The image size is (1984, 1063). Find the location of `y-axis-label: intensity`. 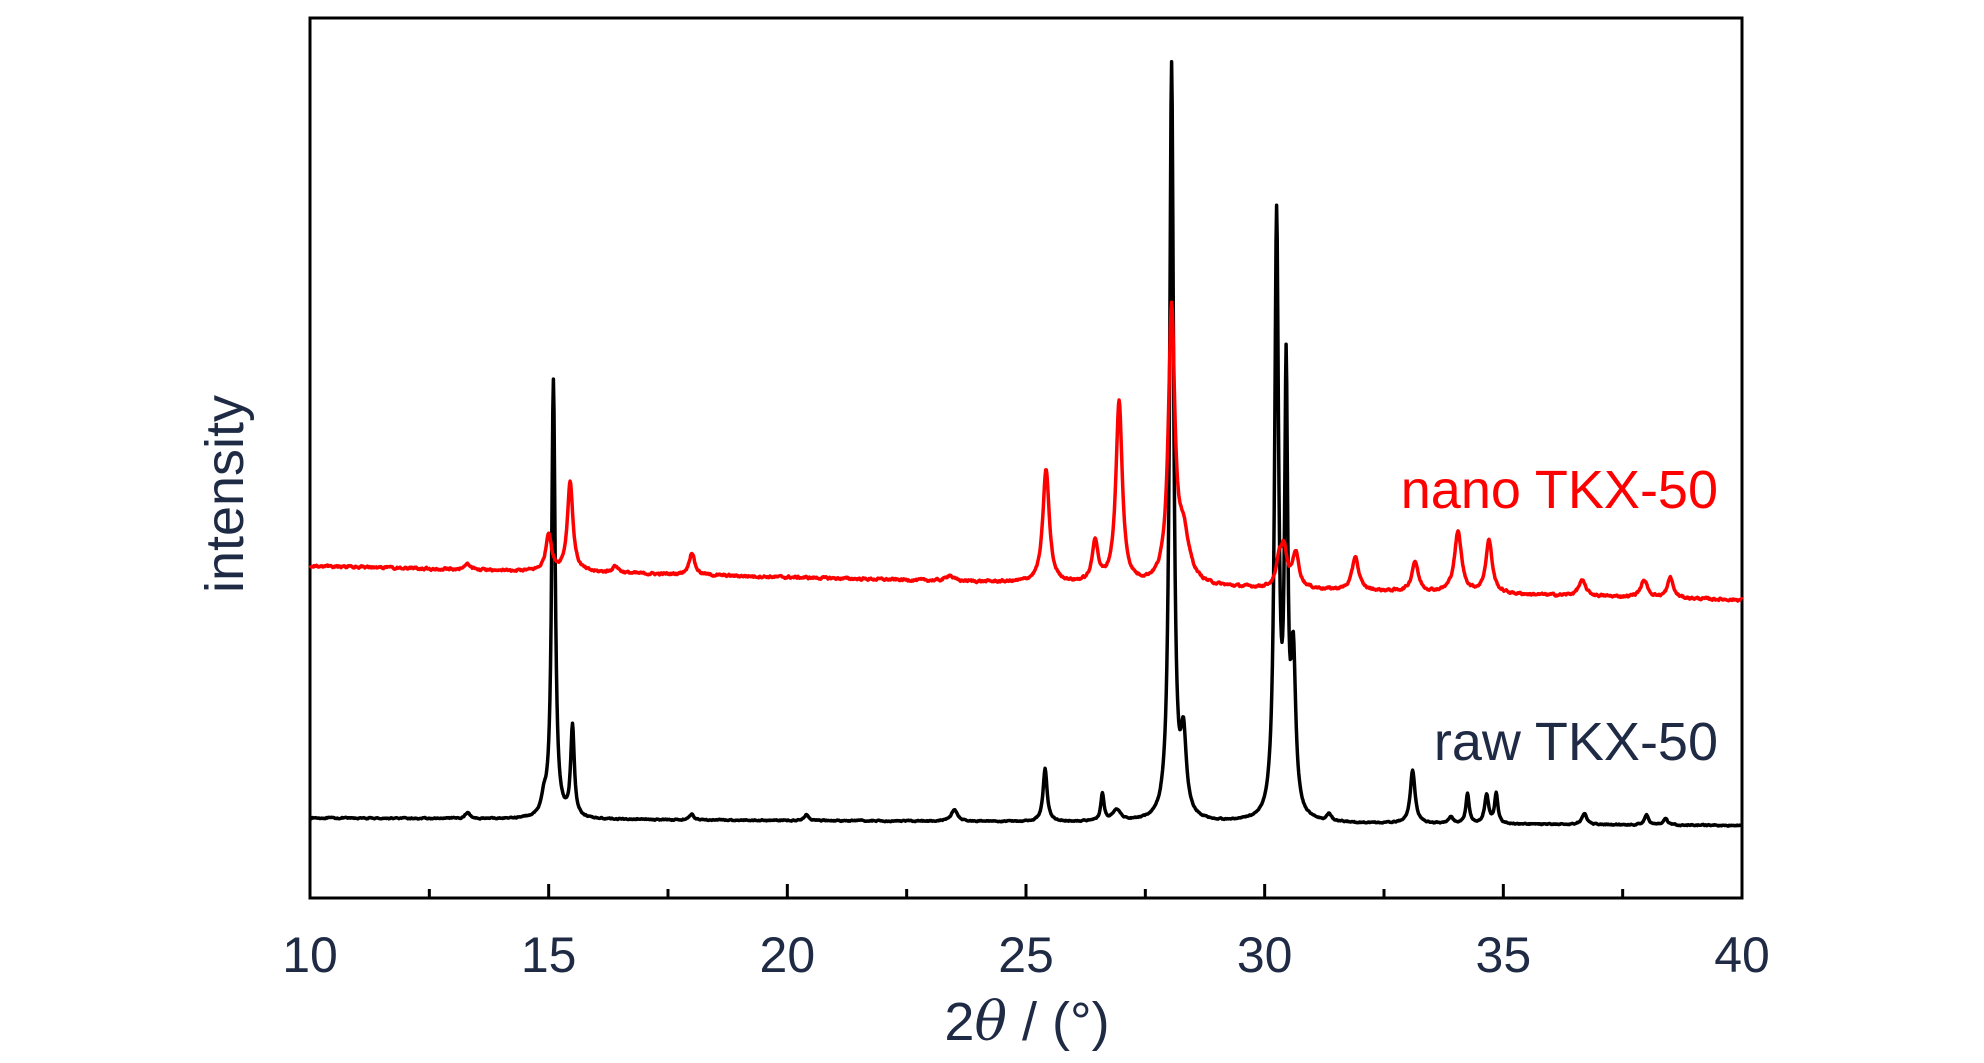

y-axis-label: intensity is located at coordinates (225, 494).